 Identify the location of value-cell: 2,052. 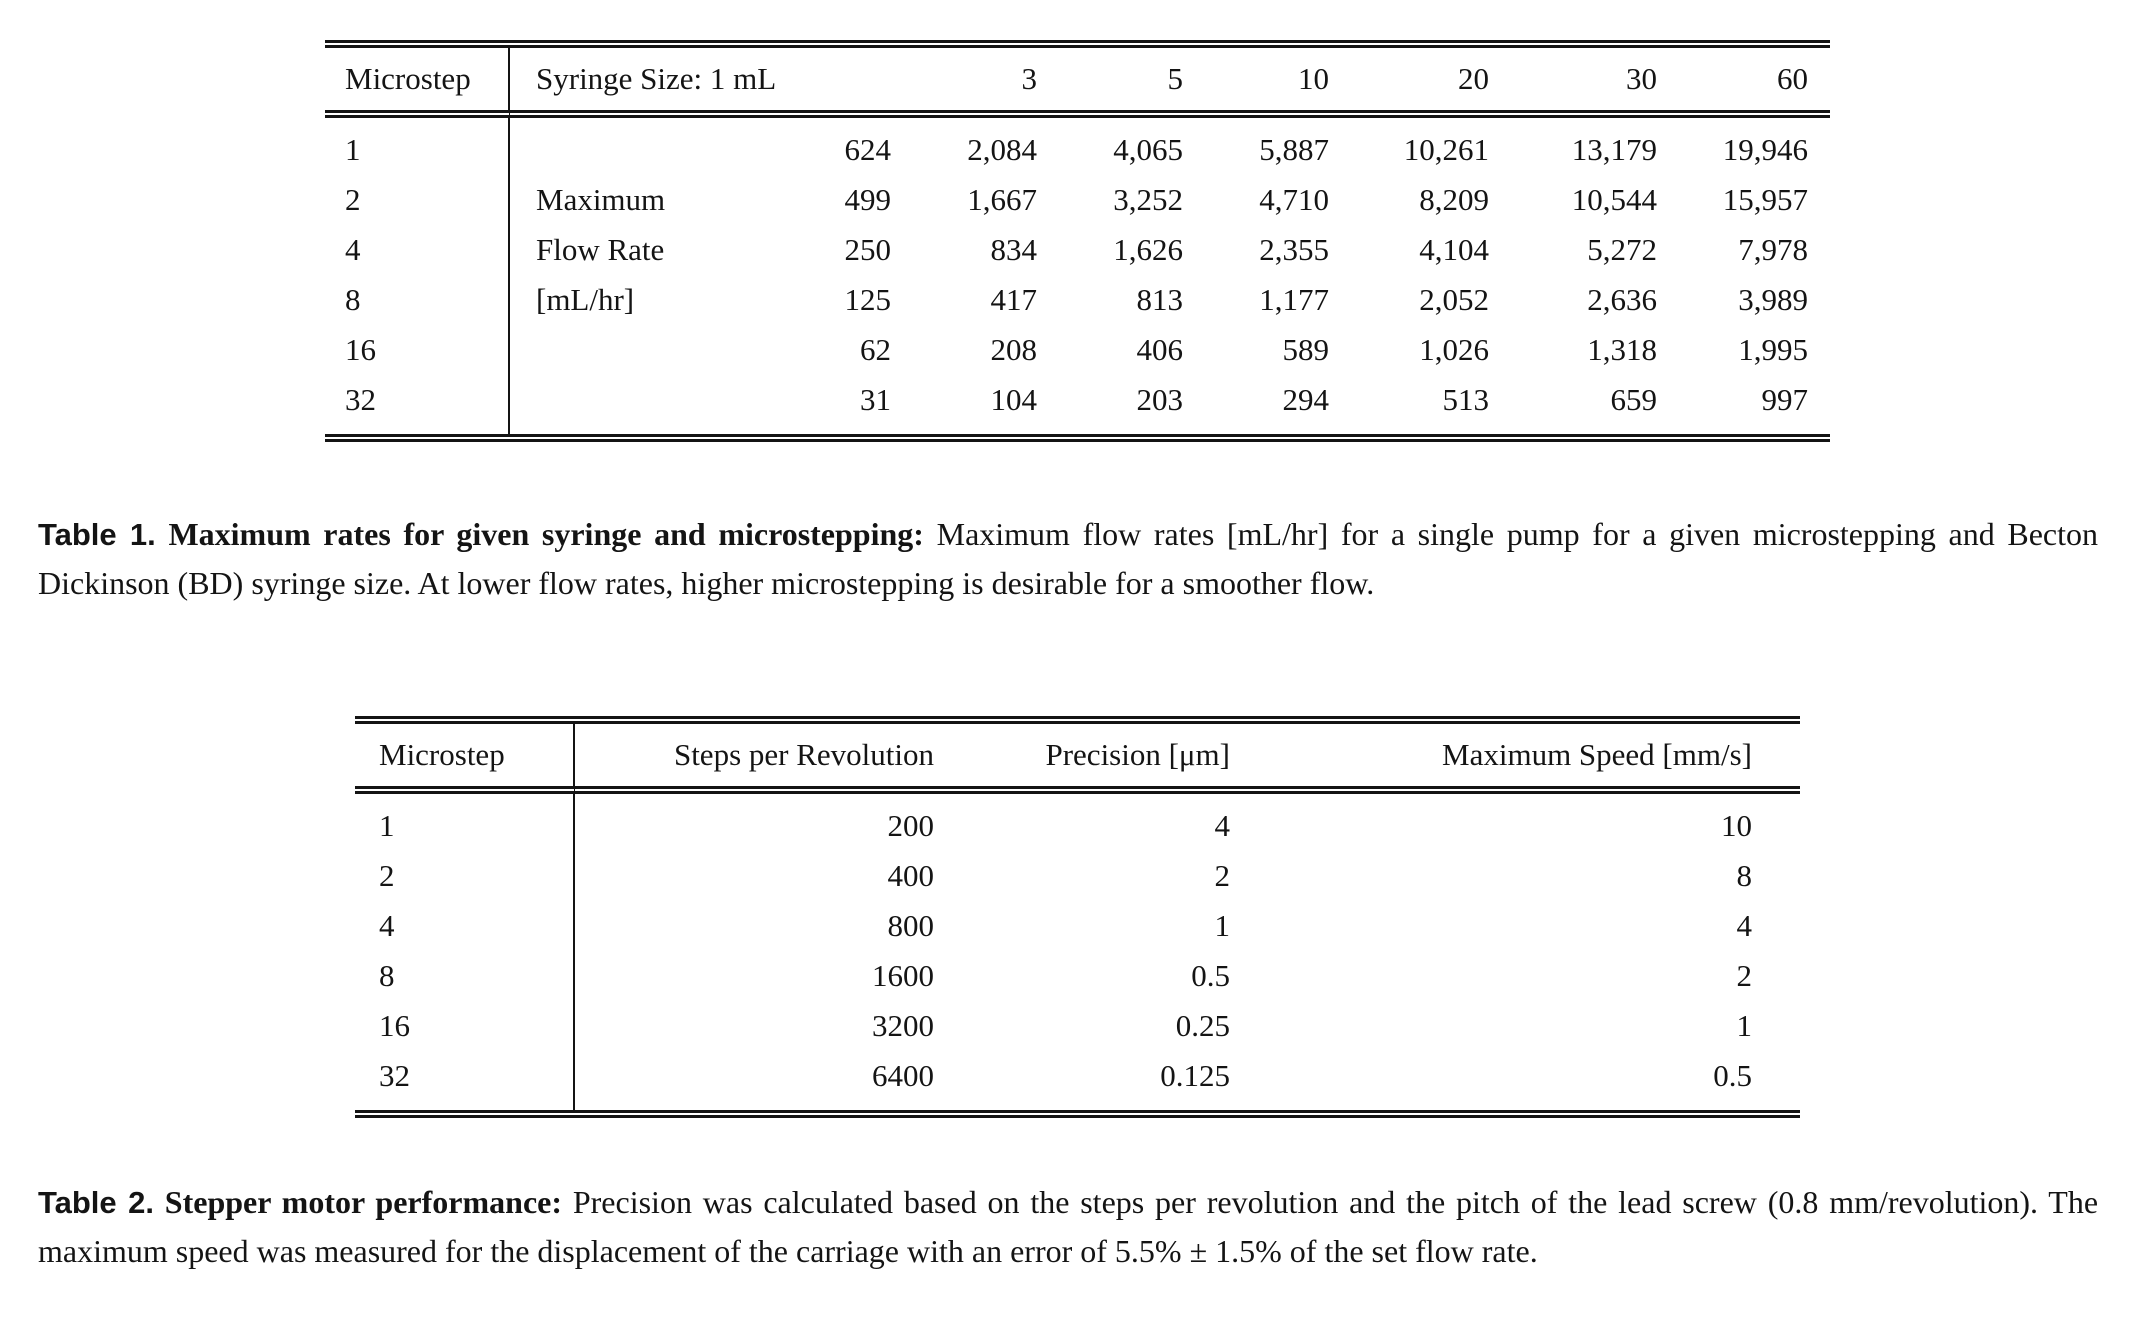
(1454, 299).